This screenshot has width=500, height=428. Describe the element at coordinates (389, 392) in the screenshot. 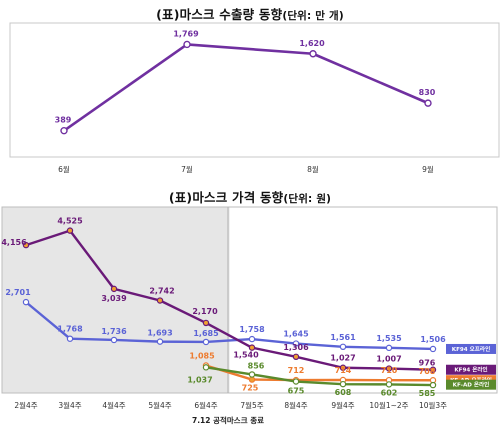

I see `price-data-label: 602` at that location.